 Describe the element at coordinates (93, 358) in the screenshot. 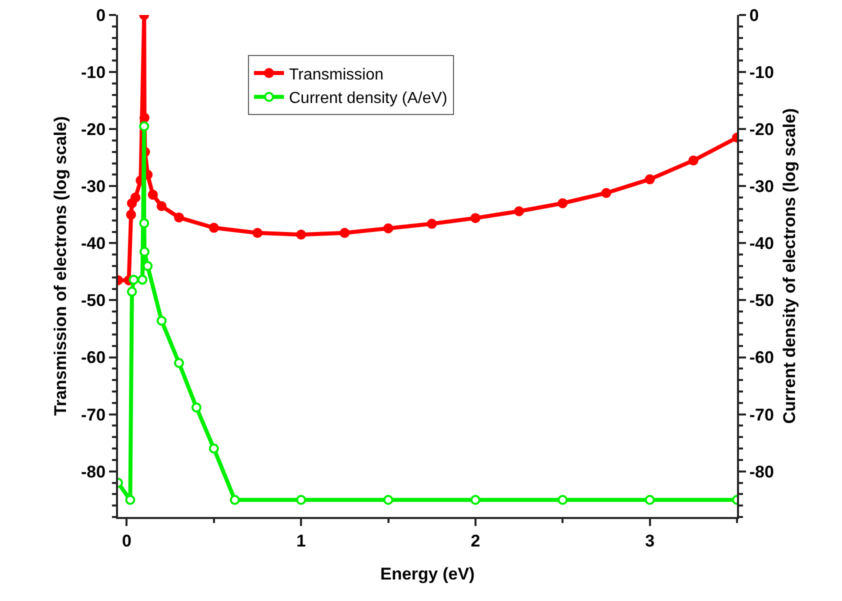

I see `y-tick-label: -60` at that location.